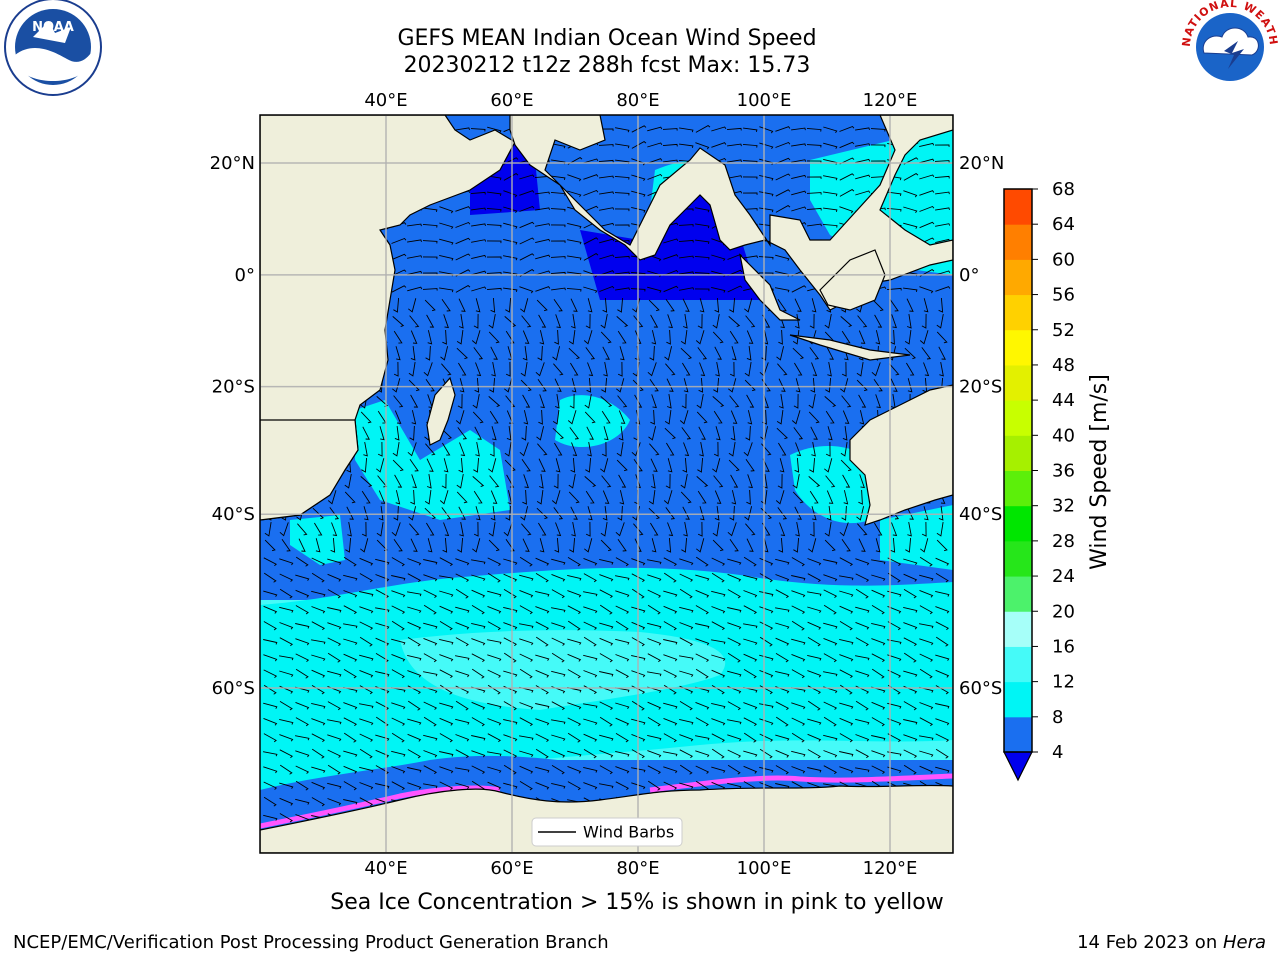 Image resolution: width=1280 pixels, height=960 pixels. What do you see at coordinates (232, 163) in the screenshot?
I see `lat-tick-label: 20°N` at bounding box center [232, 163].